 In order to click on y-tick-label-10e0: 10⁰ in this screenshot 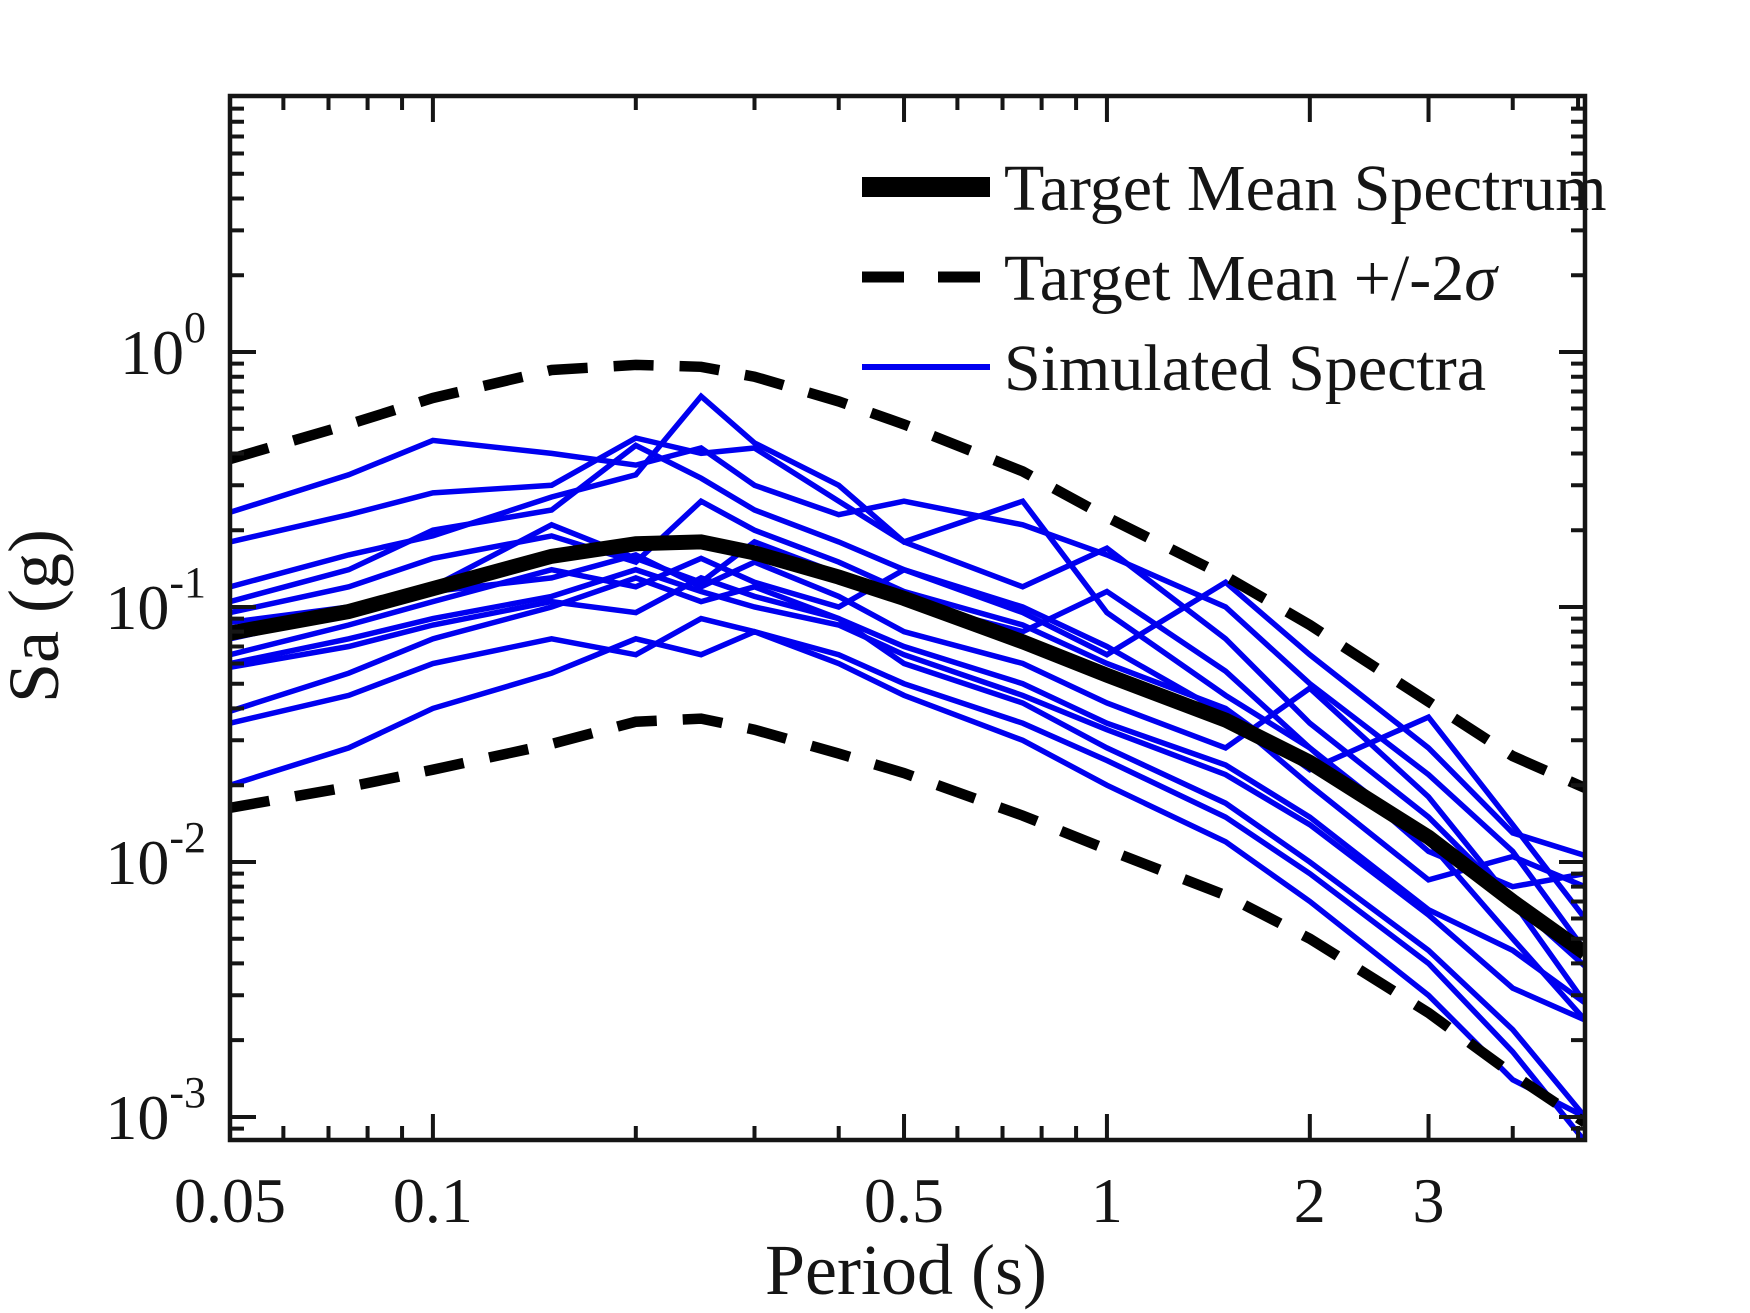, I will do `click(163, 345)`.